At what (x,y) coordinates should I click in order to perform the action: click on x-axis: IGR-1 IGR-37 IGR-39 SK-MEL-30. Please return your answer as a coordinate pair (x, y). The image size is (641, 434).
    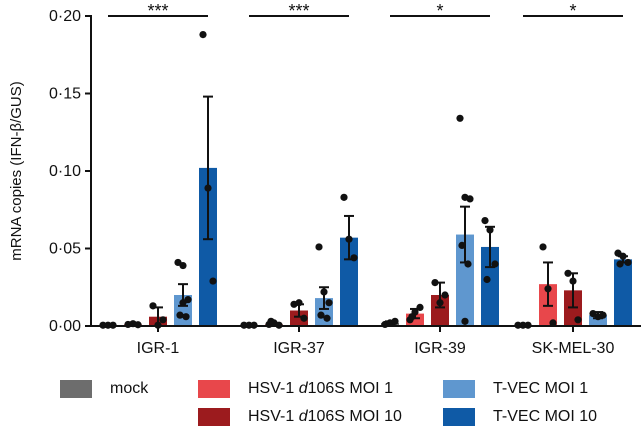
    Looking at the image, I should click on (365, 341).